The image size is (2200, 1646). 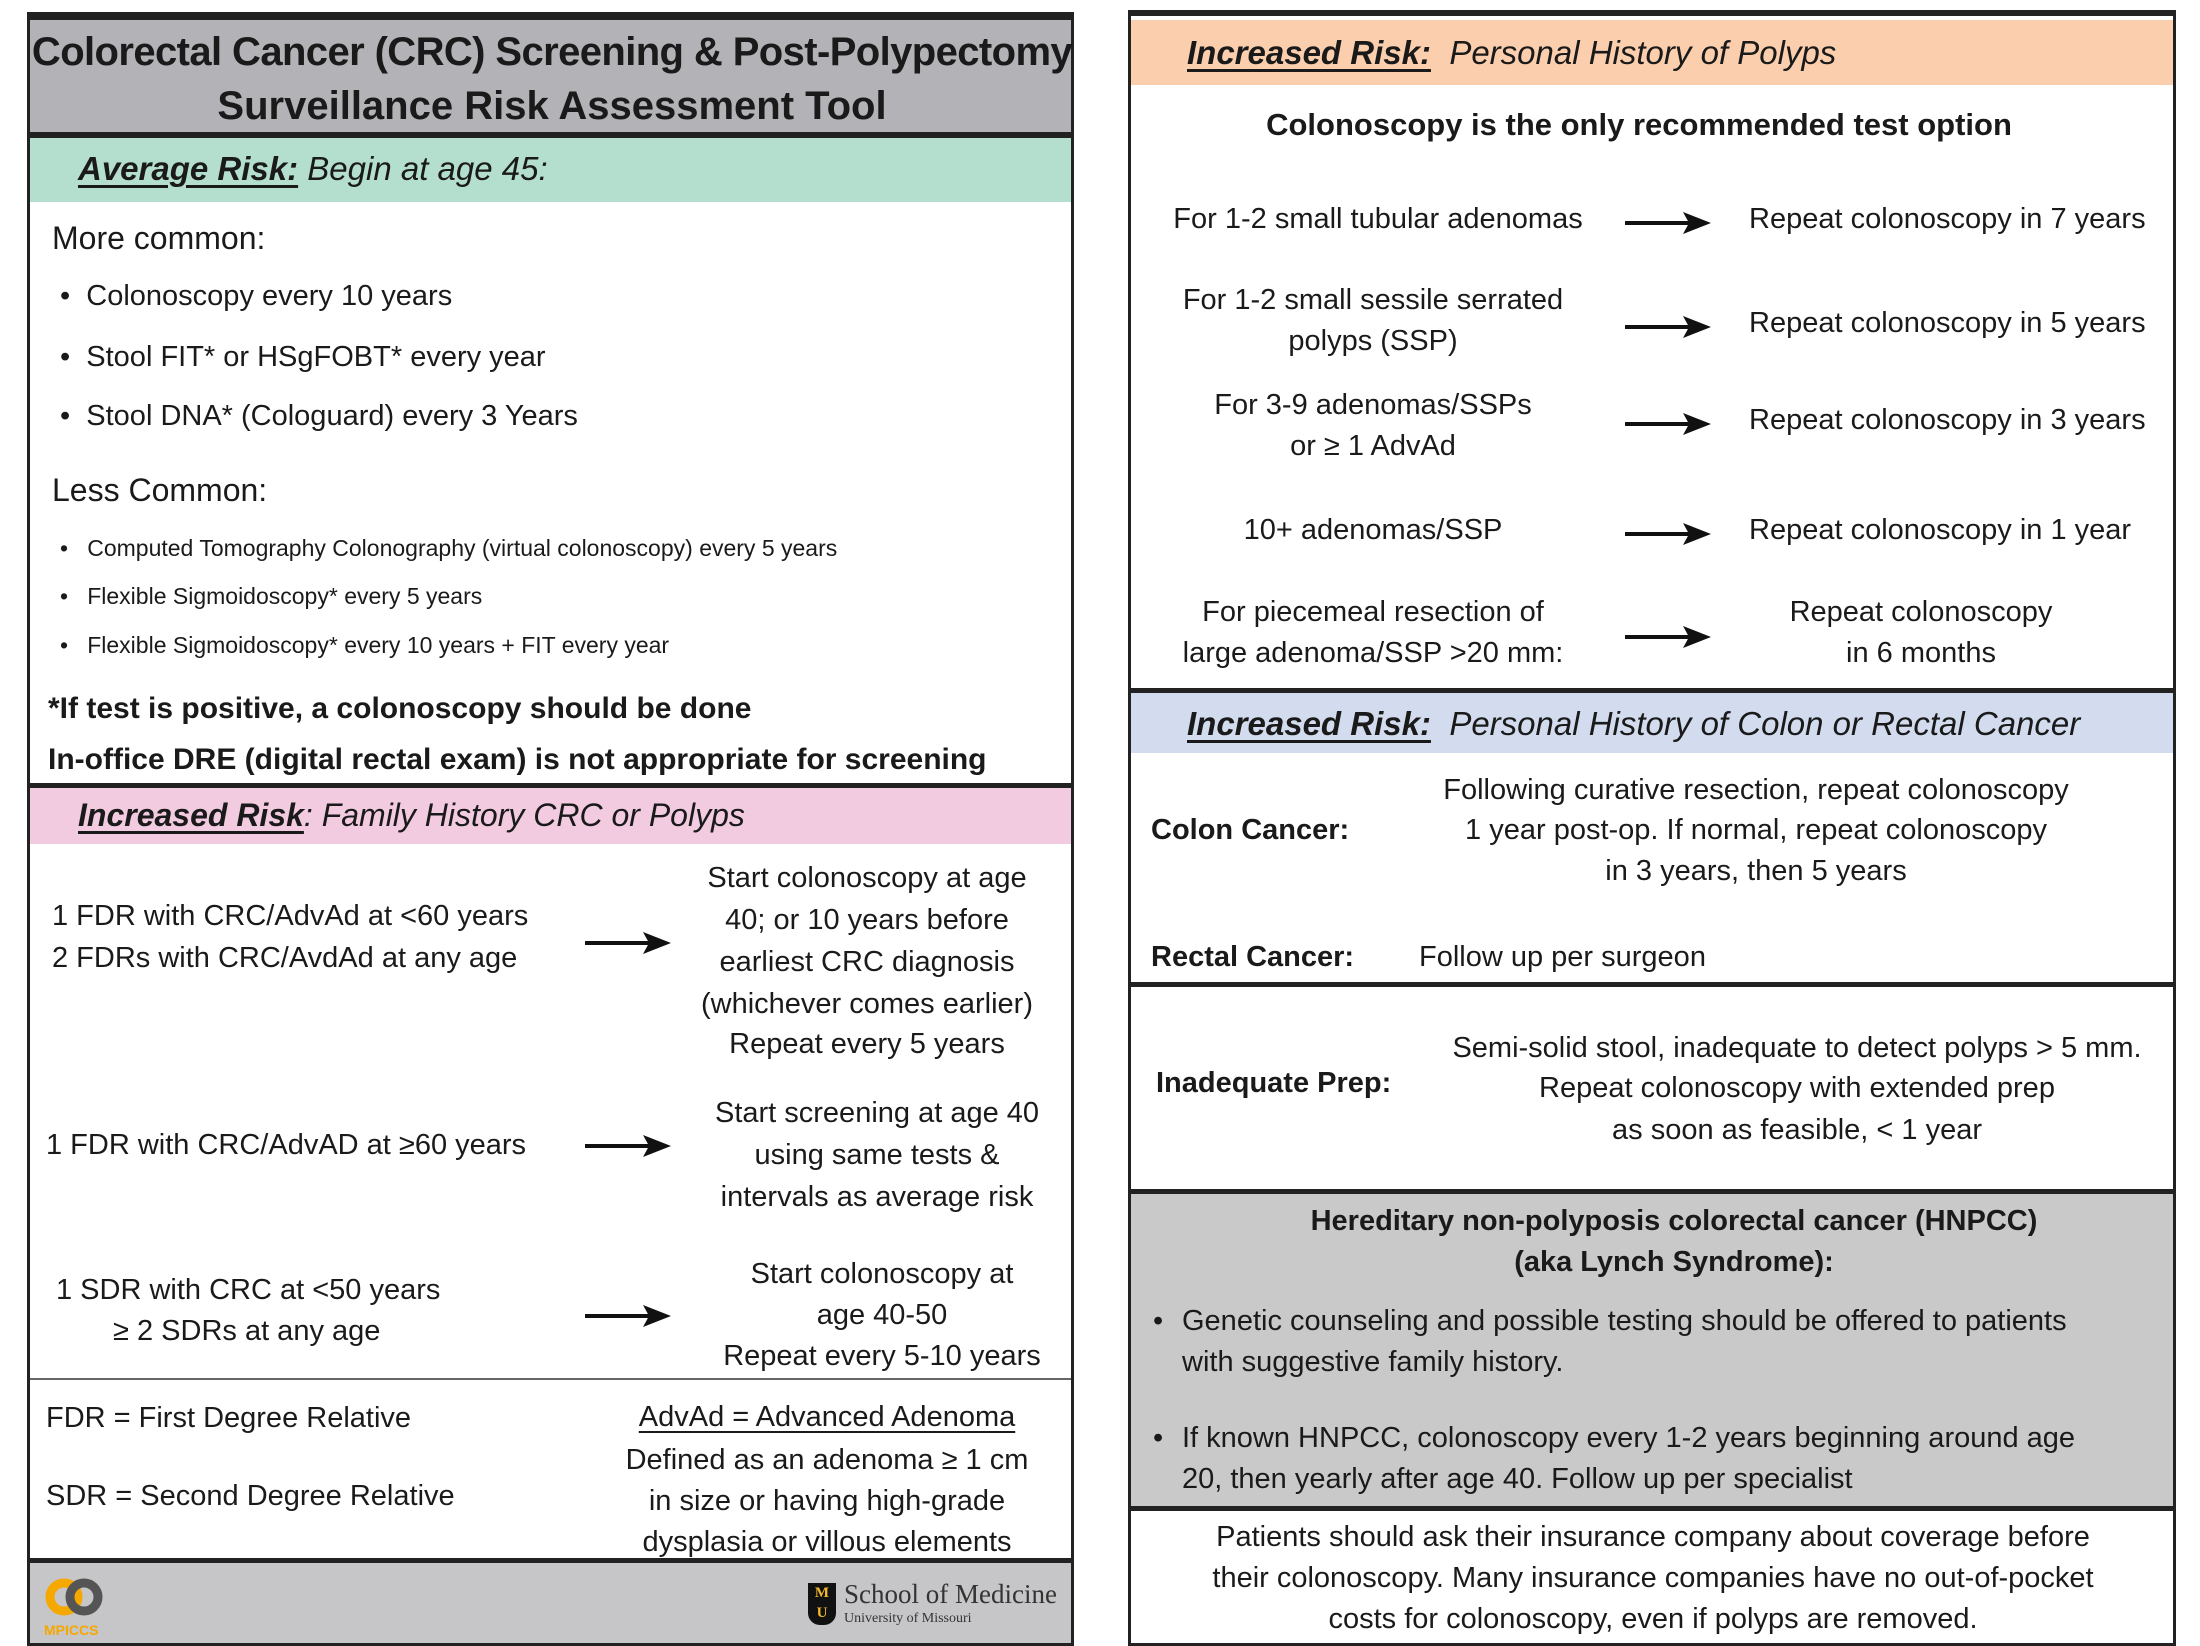 I want to click on recommendation-text: age 40-50, so click(x=882, y=1315).